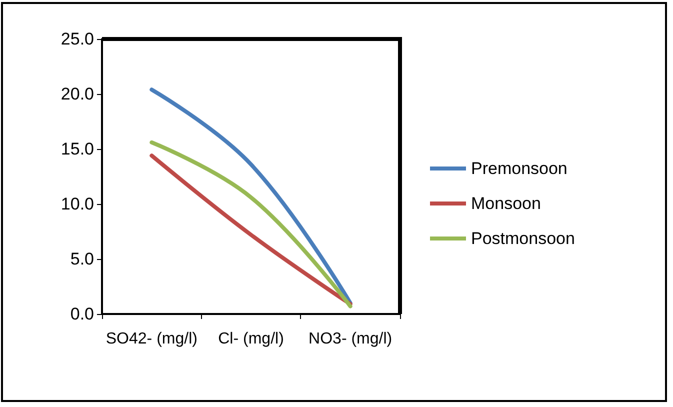  I want to click on legend-label: Postmonsoon, so click(523, 238).